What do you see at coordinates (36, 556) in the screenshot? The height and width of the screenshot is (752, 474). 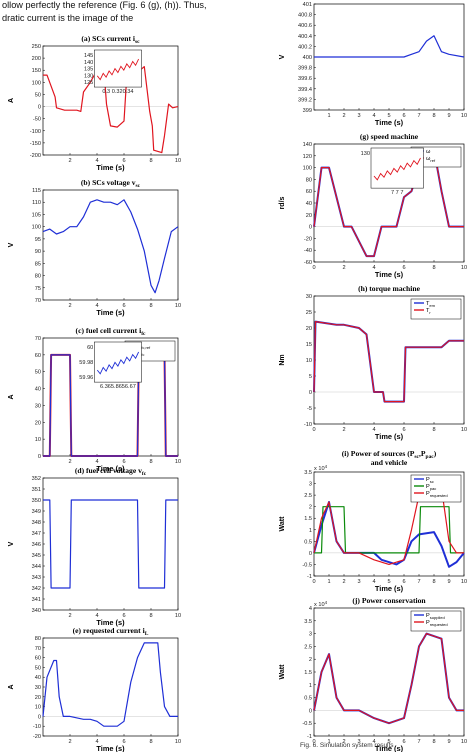 I see `y-tick-label: 345` at bounding box center [36, 556].